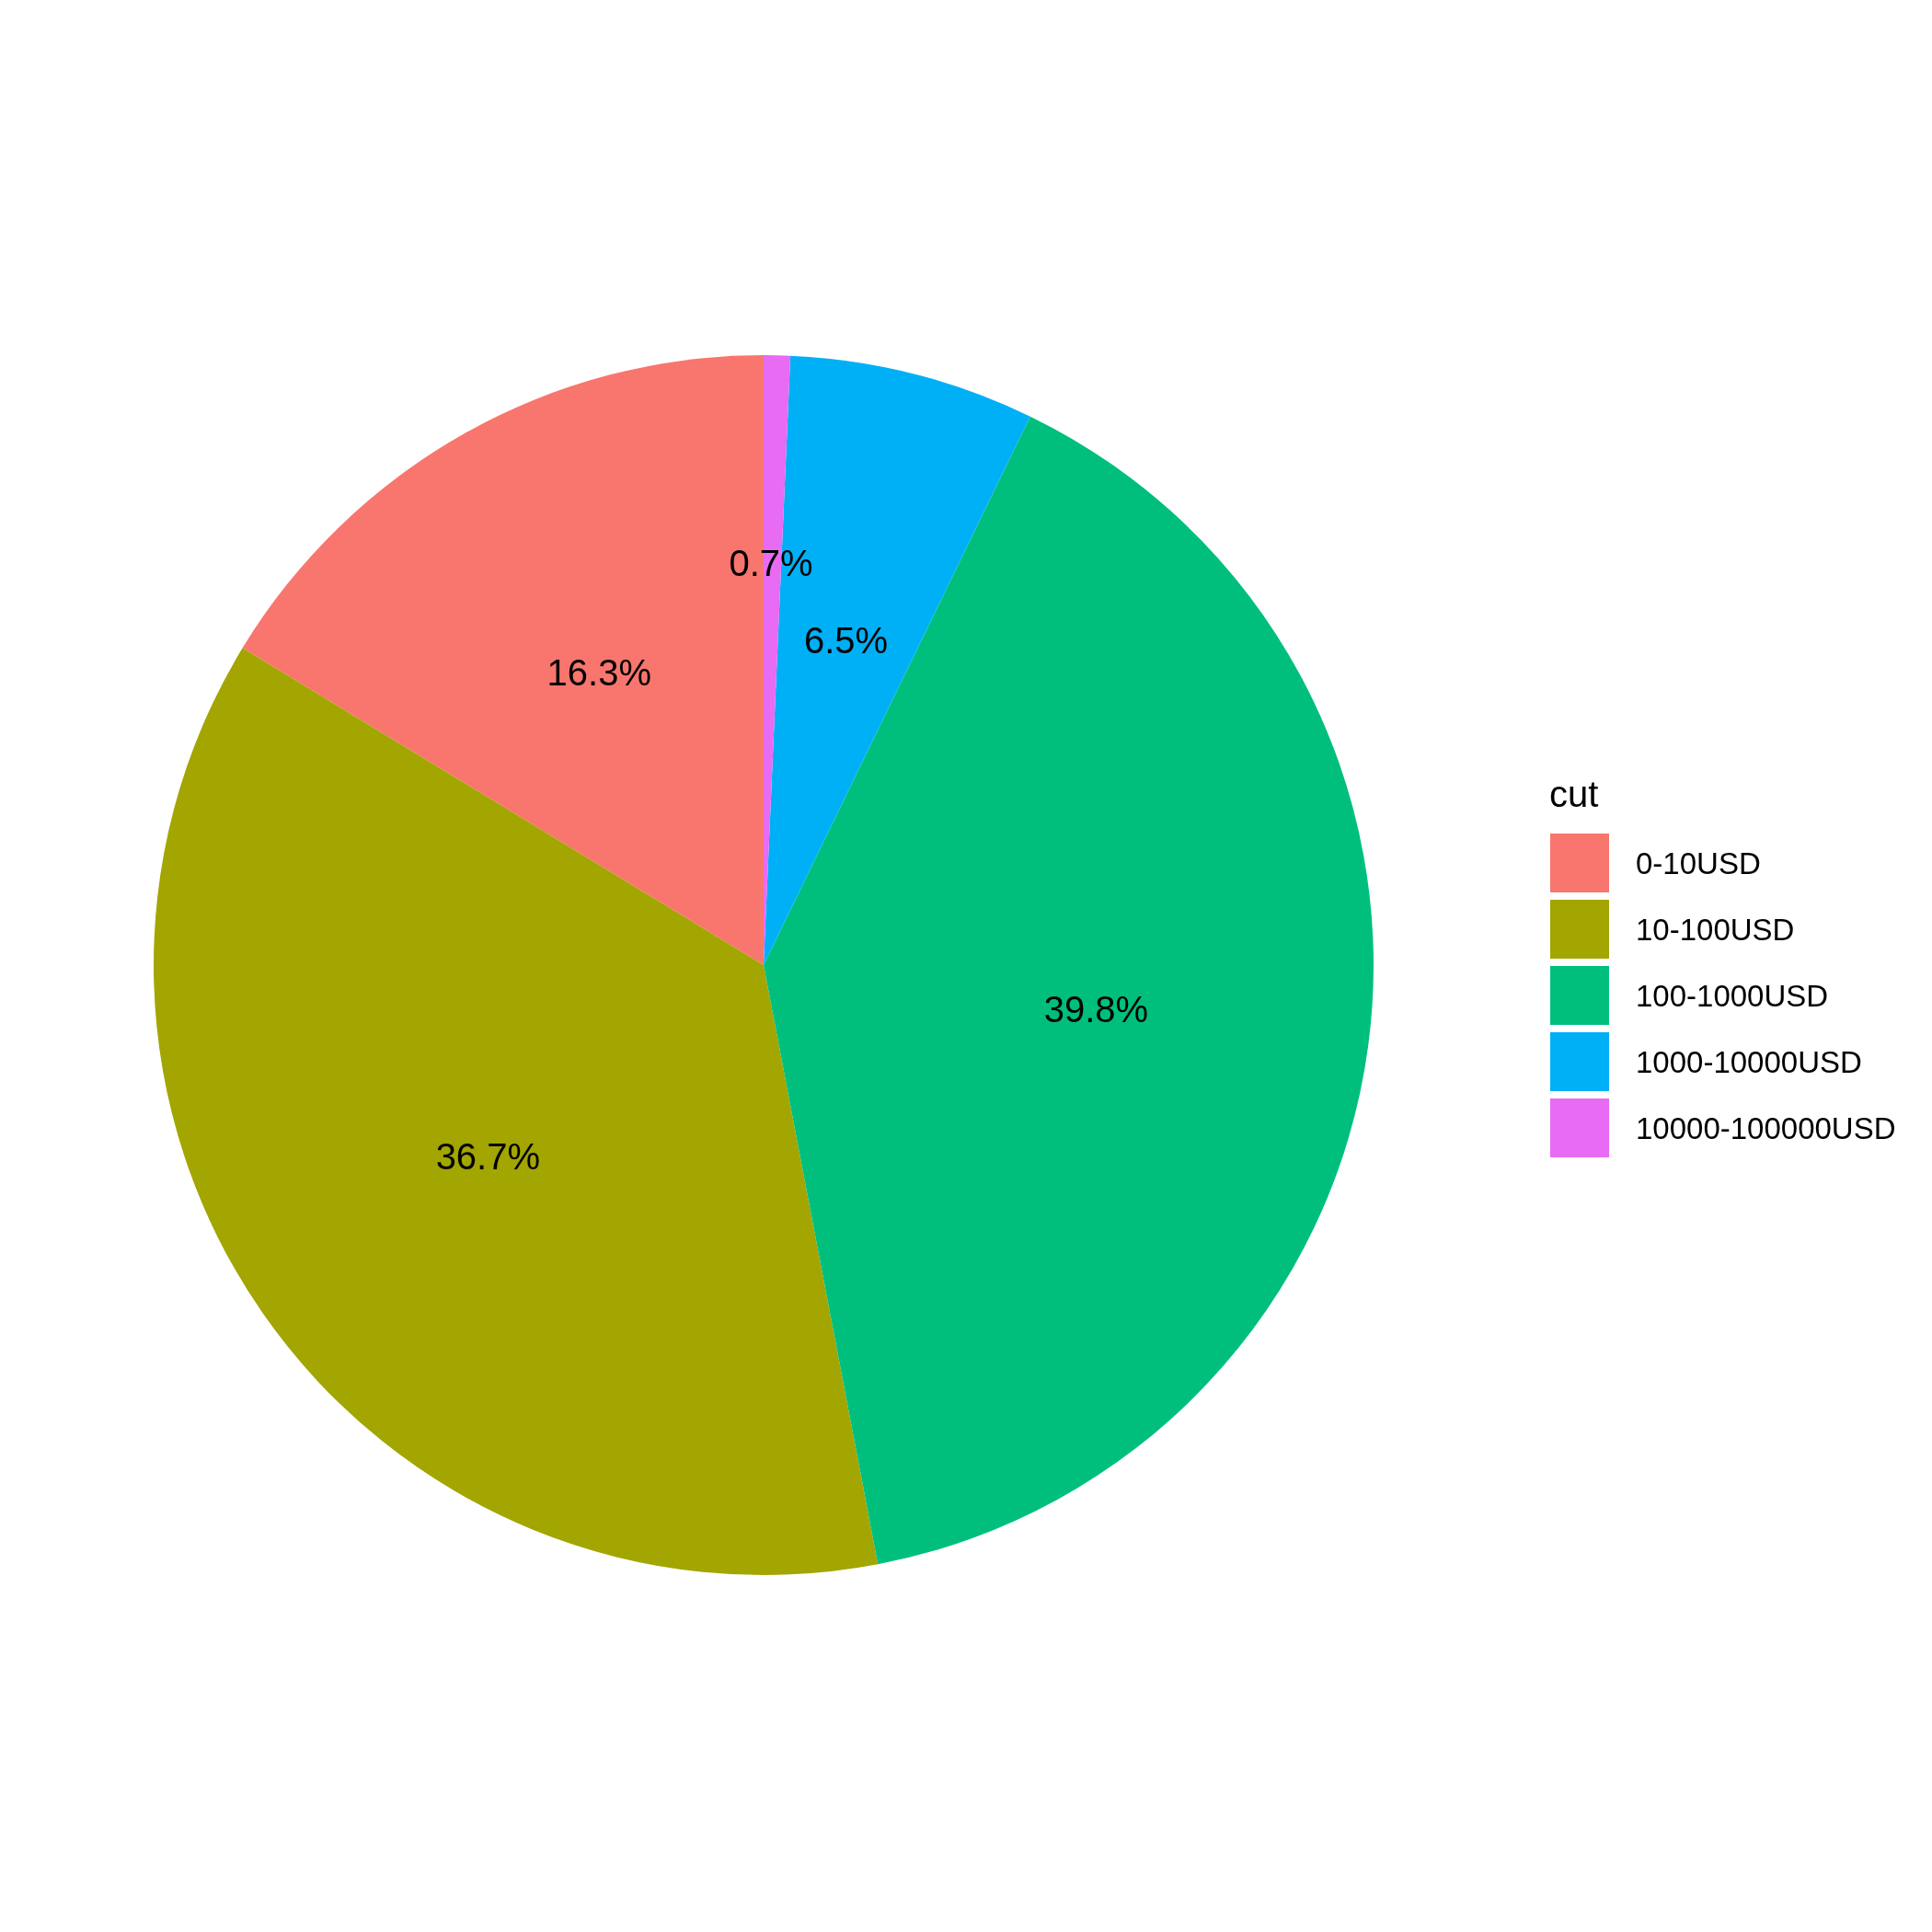  Describe the element at coordinates (599, 673) in the screenshot. I see `data-label: 16.3%` at that location.